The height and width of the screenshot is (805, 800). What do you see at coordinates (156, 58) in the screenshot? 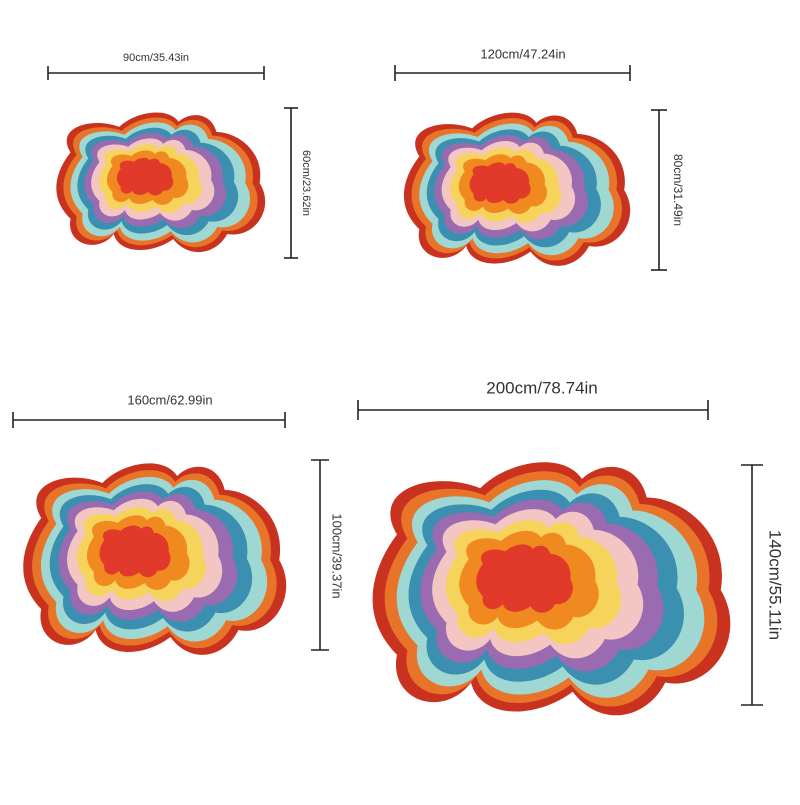
I see `width-label: 90cm/35.43in` at bounding box center [156, 58].